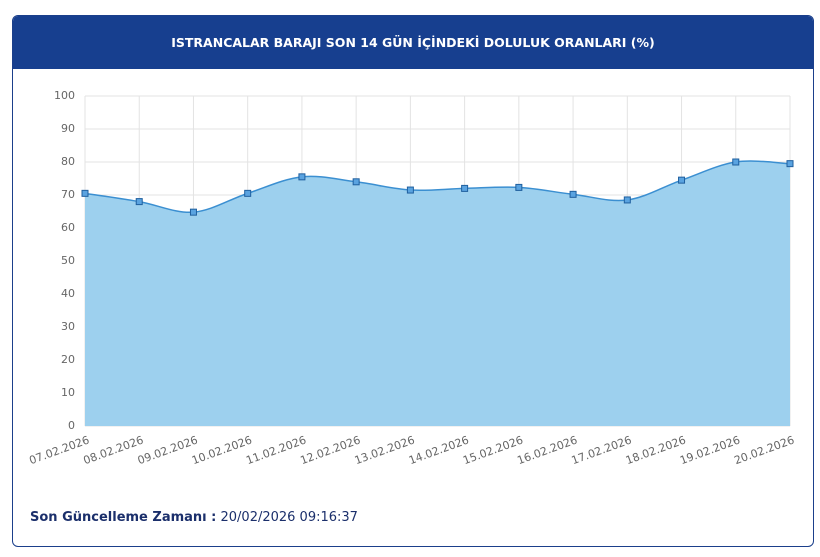 The height and width of the screenshot is (557, 820). Describe the element at coordinates (68, 194) in the screenshot. I see `y-tick-label: 70` at that location.